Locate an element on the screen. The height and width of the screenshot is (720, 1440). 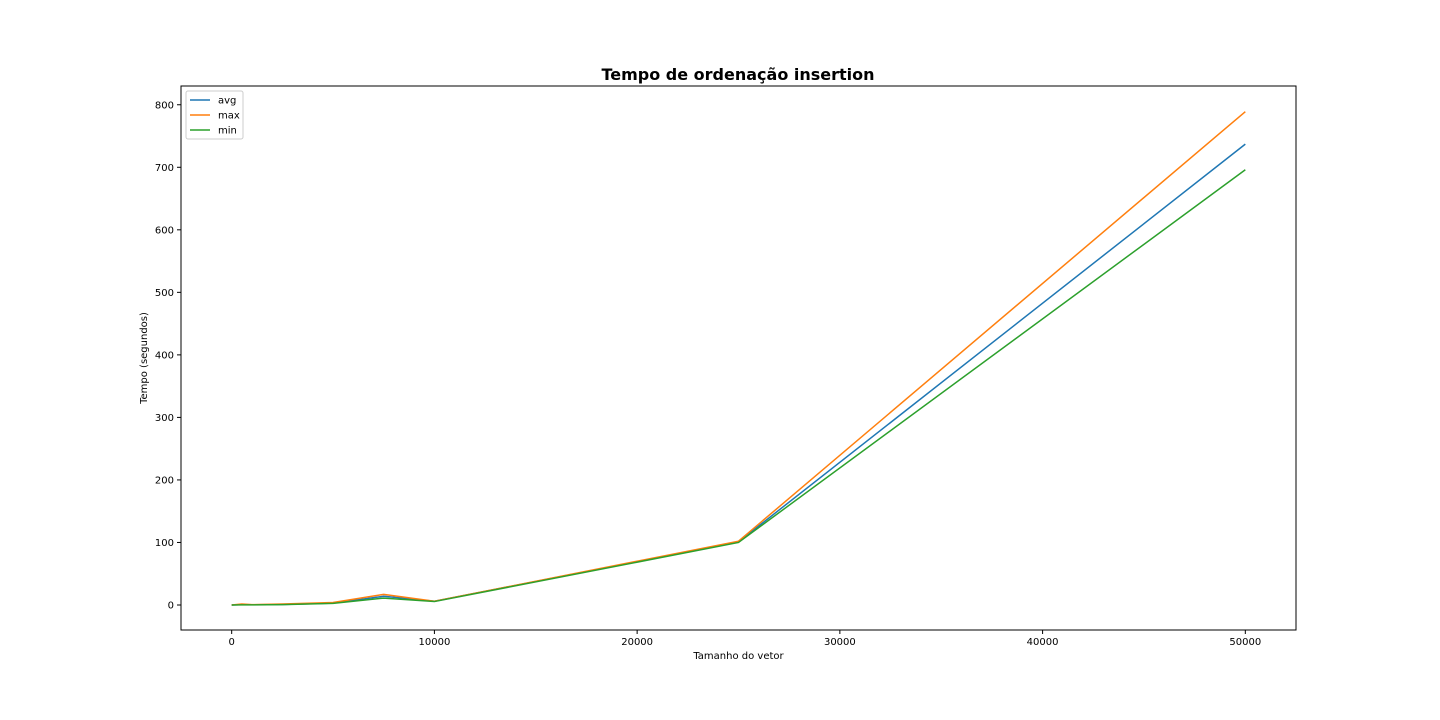
y-tick-label: 500 is located at coordinates (164, 293).